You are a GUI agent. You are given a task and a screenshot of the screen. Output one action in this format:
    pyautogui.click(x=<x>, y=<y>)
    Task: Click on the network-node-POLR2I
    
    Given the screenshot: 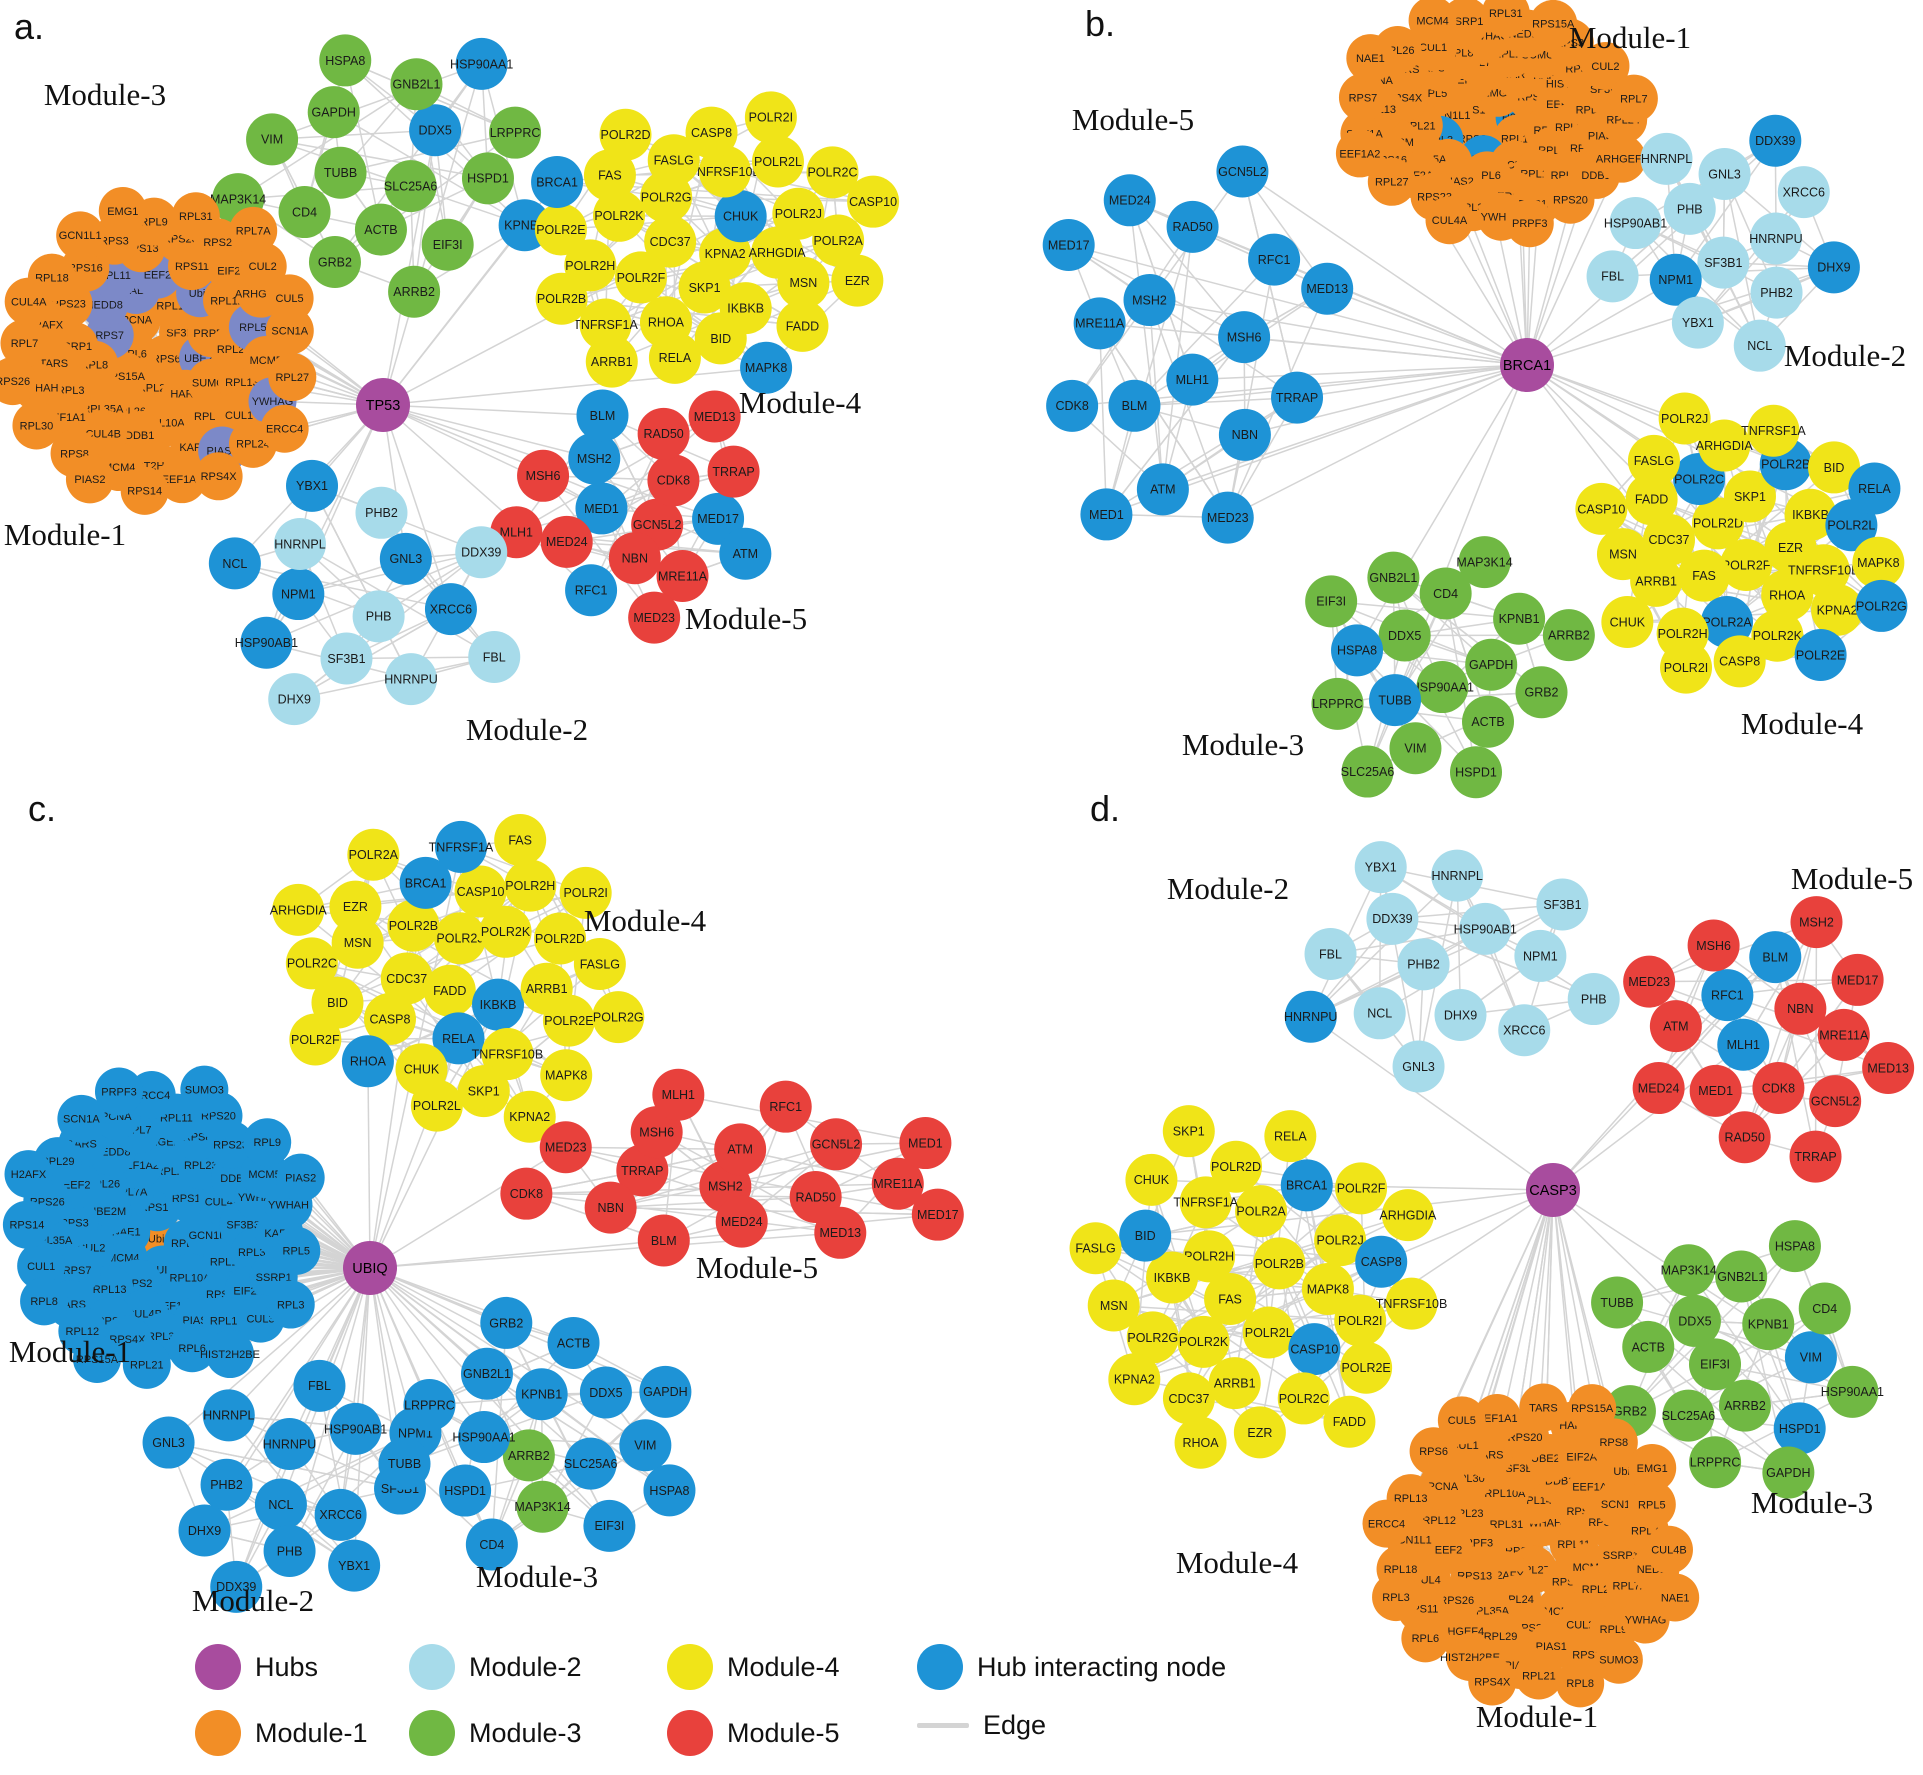 What is the action you would take?
    pyautogui.click(x=585, y=892)
    